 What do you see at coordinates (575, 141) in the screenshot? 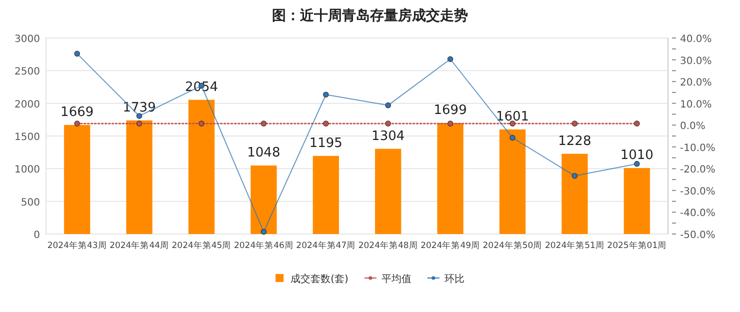
I see `data-label: 1228` at bounding box center [575, 141].